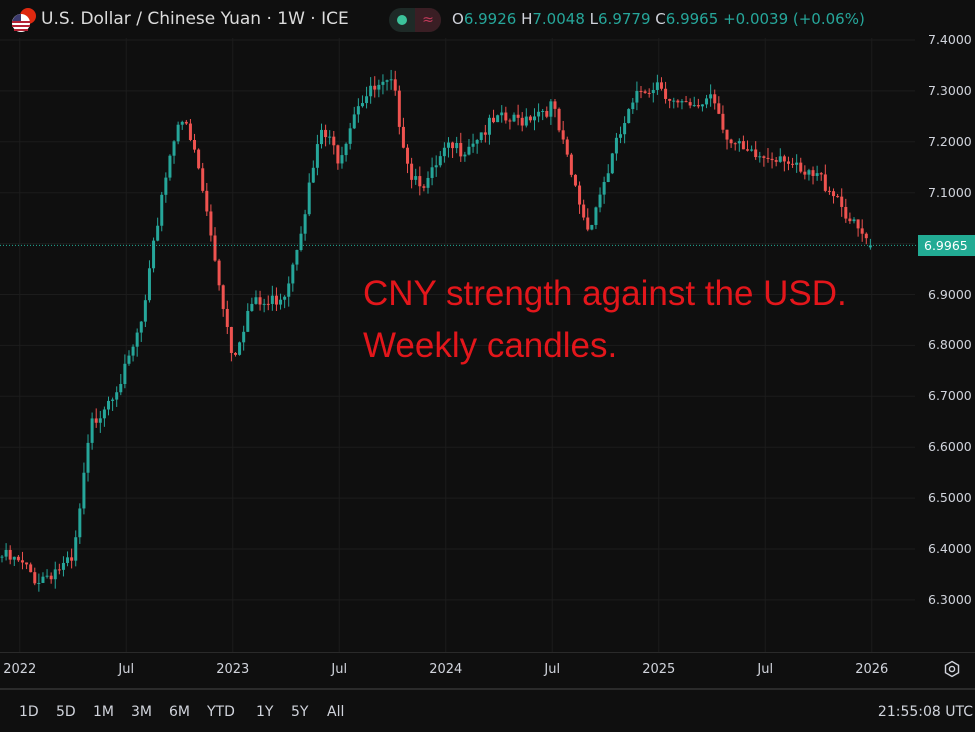 This screenshot has height=732, width=975. What do you see at coordinates (950, 447) in the screenshot?
I see `price-label: 6.6000` at bounding box center [950, 447].